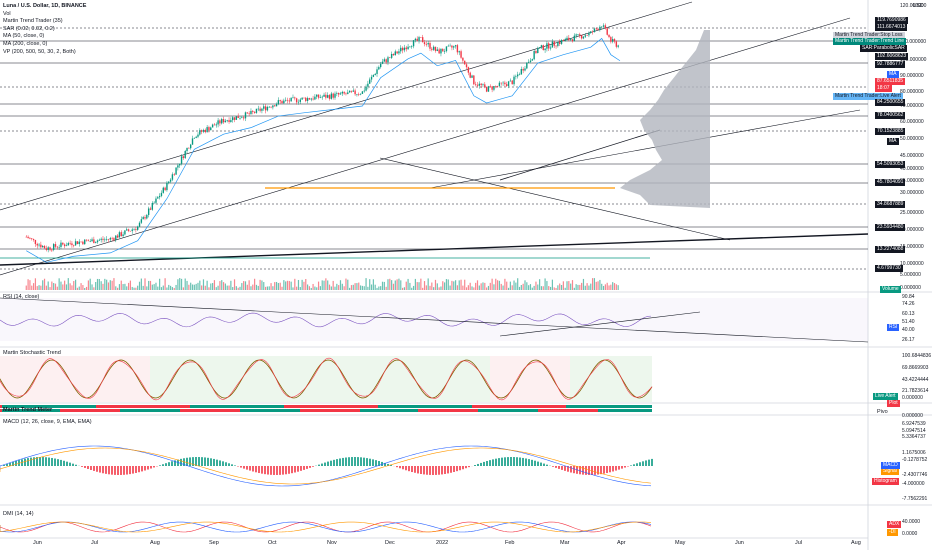 This screenshot has width=932, height=550. Describe the element at coordinates (39, 51) in the screenshot. I see `legend-volume-profile: VP (200, 500, 50, 30, 2, Both)` at that location.